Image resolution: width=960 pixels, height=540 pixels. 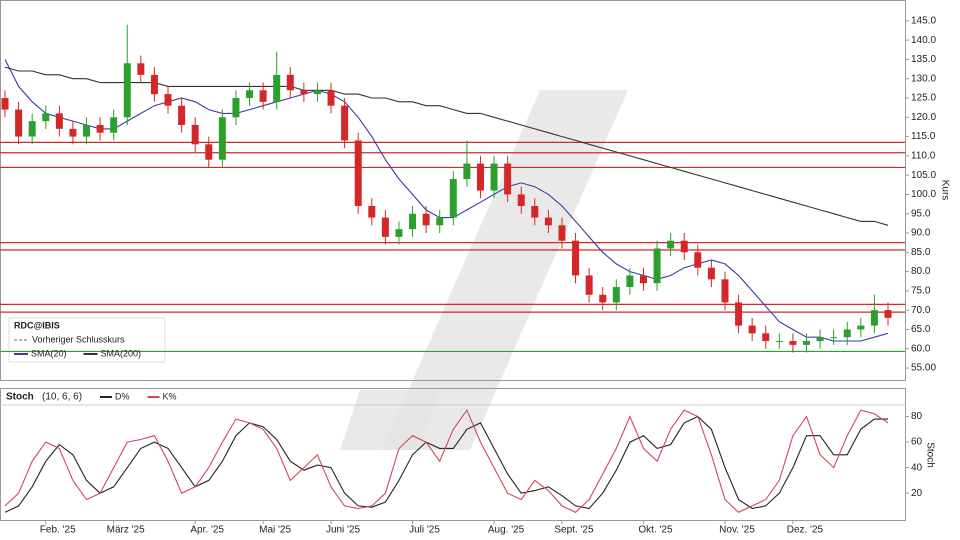 I want to click on panel-title: Stoch, so click(x=20, y=397).